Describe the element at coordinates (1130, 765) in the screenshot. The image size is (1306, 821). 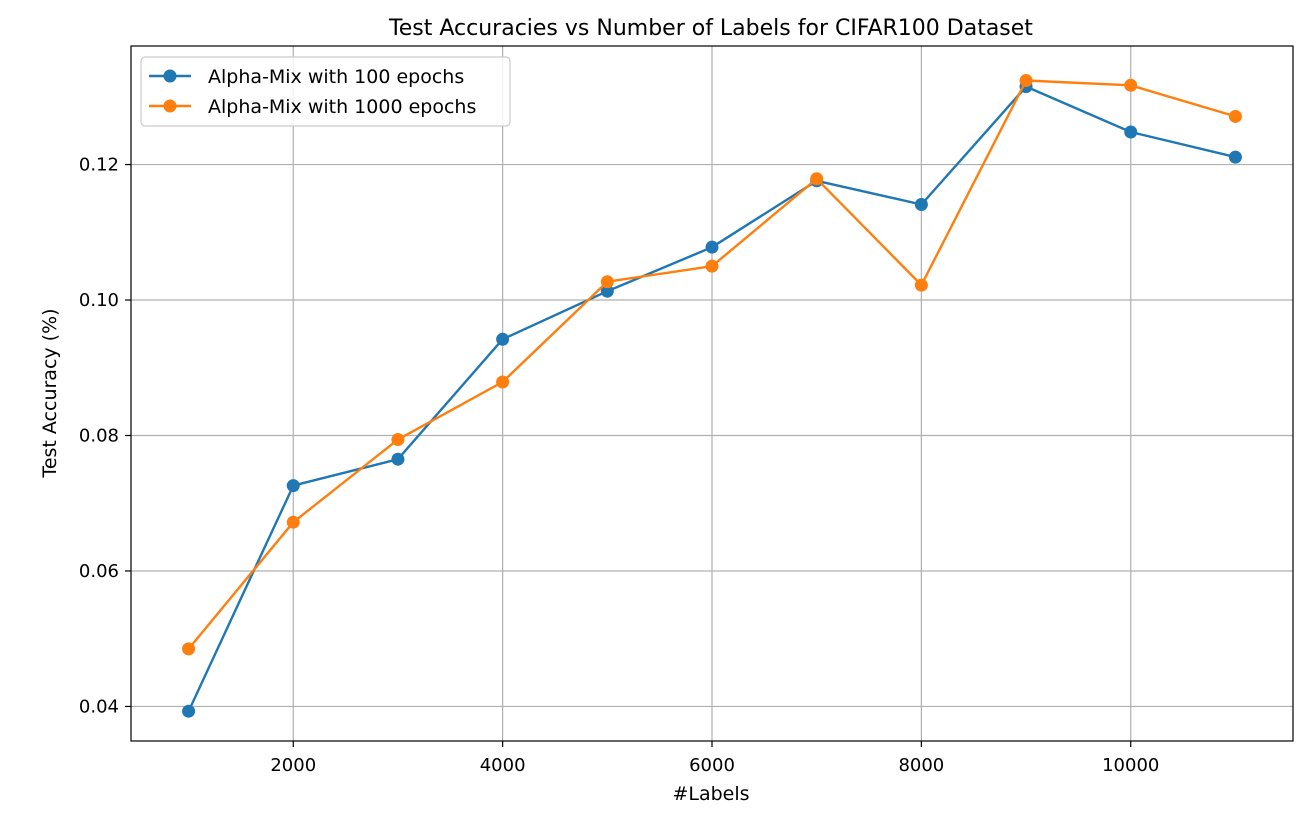
I see `x-tick-label: 10000` at that location.